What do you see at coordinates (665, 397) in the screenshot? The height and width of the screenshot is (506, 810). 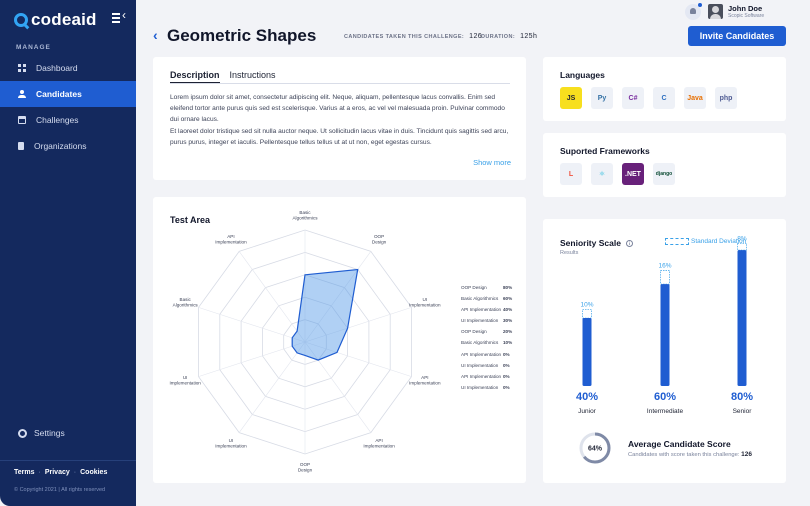 I see `seniority-value-label: 60%` at bounding box center [665, 397].